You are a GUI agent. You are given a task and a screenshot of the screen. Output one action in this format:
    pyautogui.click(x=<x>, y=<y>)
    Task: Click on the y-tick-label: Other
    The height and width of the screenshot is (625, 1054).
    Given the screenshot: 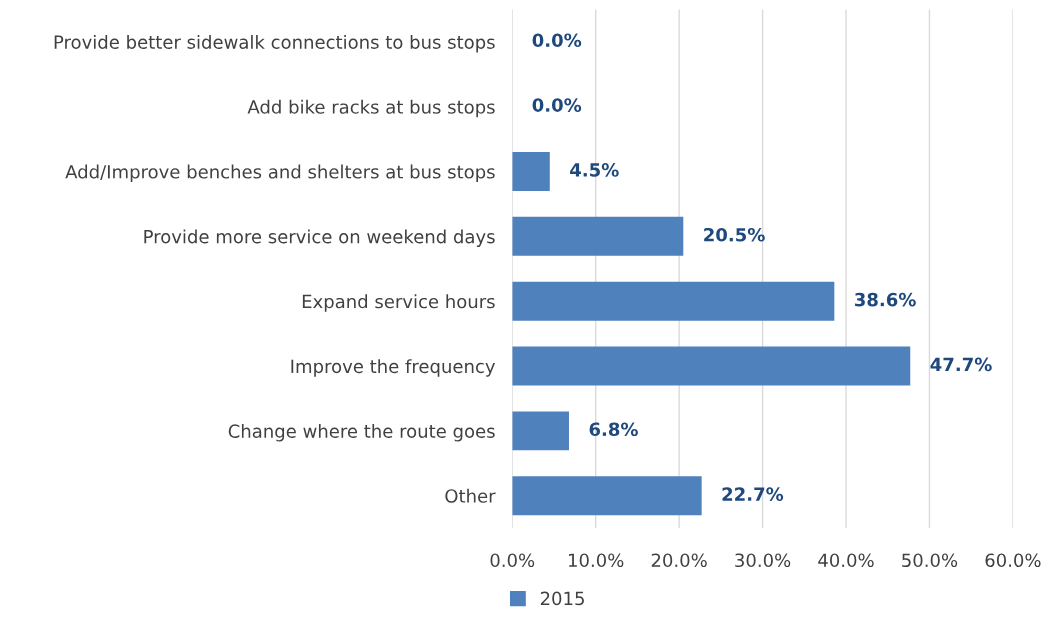 What is the action you would take?
    pyautogui.click(x=470, y=495)
    